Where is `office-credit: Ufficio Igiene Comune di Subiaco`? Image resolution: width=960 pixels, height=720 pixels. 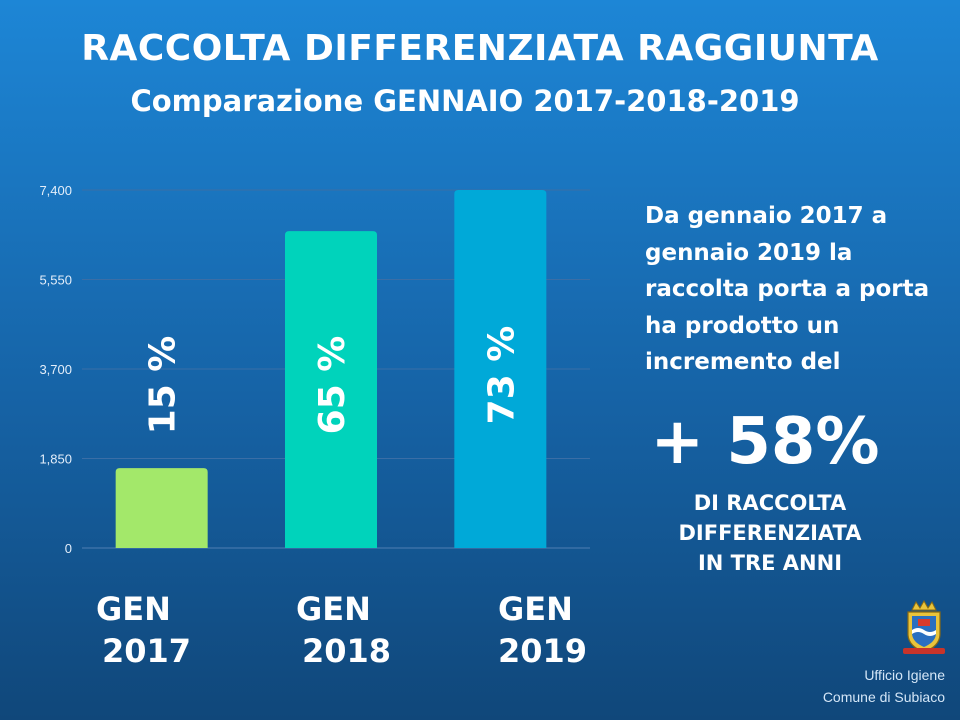 office-credit: Ufficio Igiene Comune di Subiaco is located at coordinates (884, 686).